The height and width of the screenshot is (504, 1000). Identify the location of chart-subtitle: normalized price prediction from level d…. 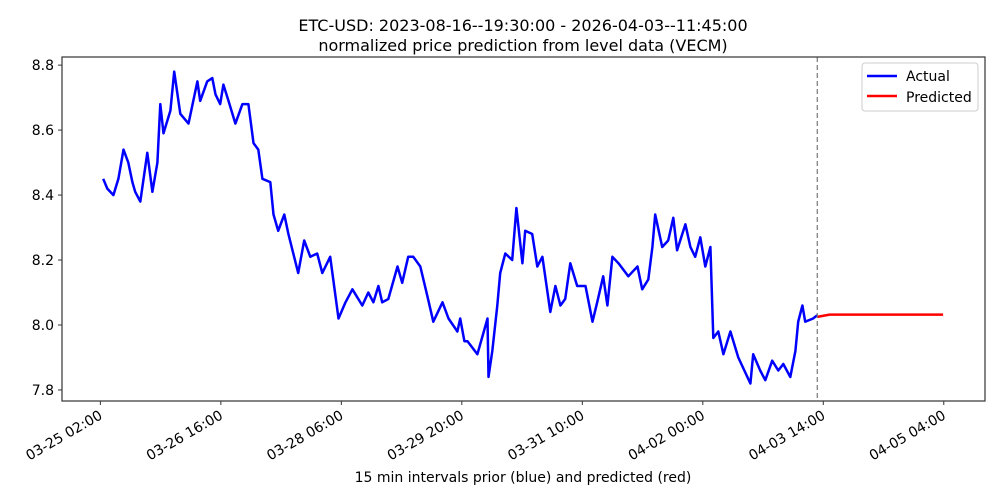
(522, 45).